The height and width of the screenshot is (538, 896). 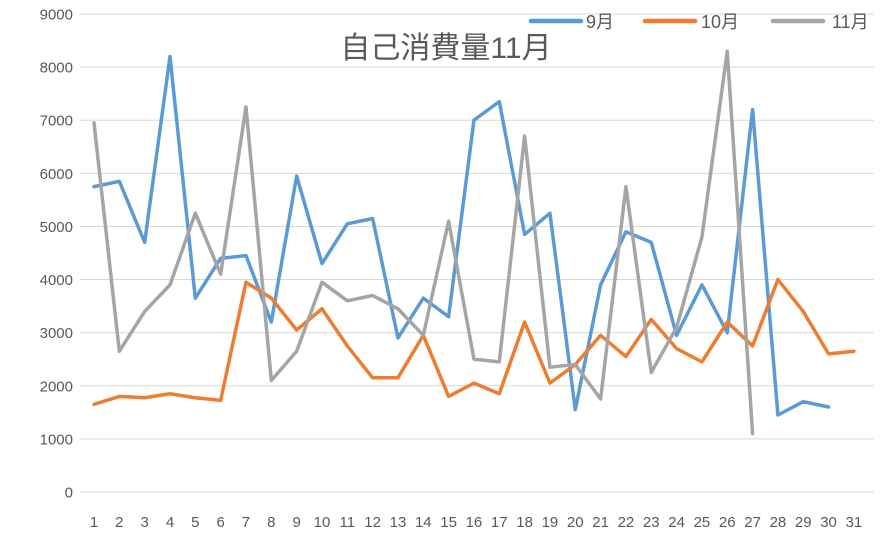 I want to click on x-axis-tick-label: 26, so click(x=727, y=522).